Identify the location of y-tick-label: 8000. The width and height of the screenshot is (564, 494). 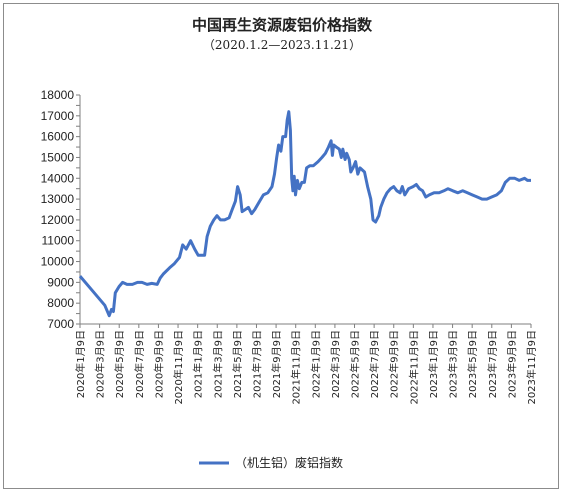
(60, 303).